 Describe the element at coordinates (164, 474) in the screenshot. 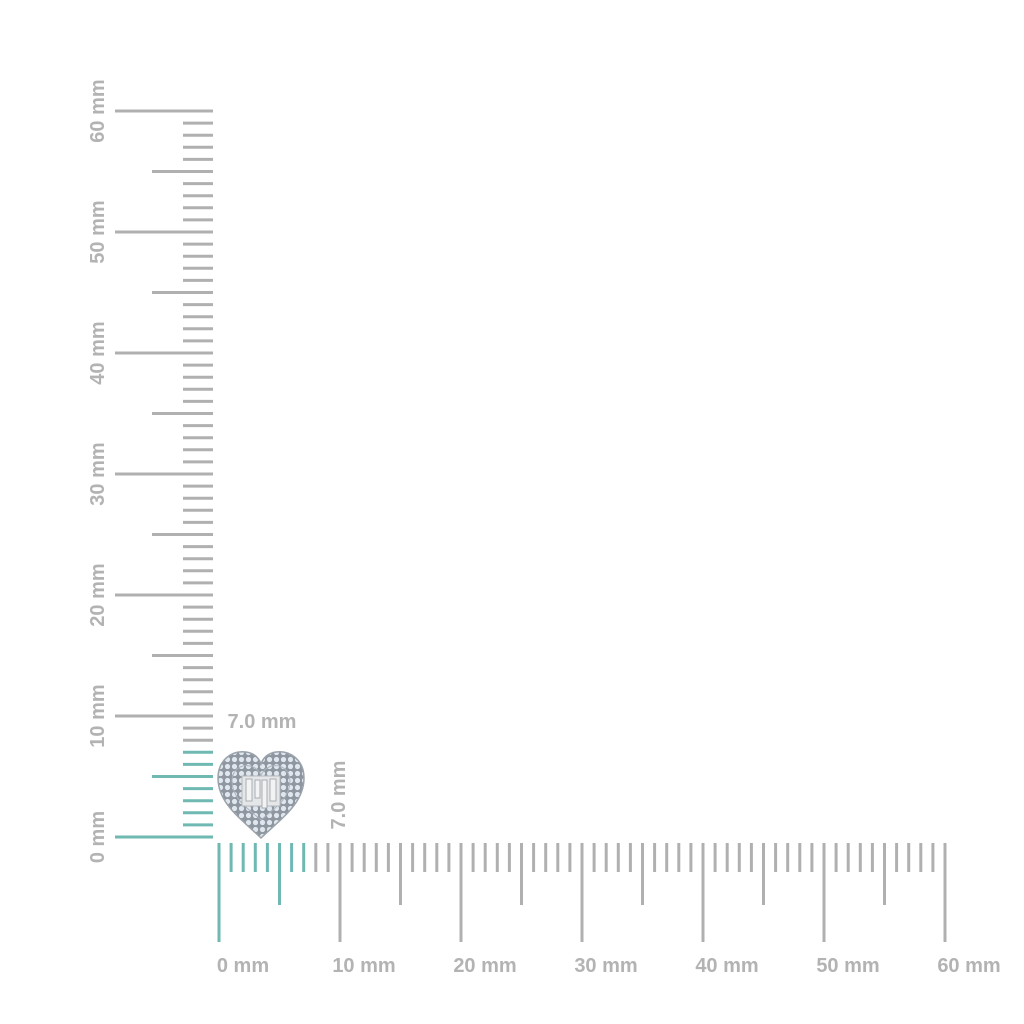

I see `vertical-ruler` at that location.